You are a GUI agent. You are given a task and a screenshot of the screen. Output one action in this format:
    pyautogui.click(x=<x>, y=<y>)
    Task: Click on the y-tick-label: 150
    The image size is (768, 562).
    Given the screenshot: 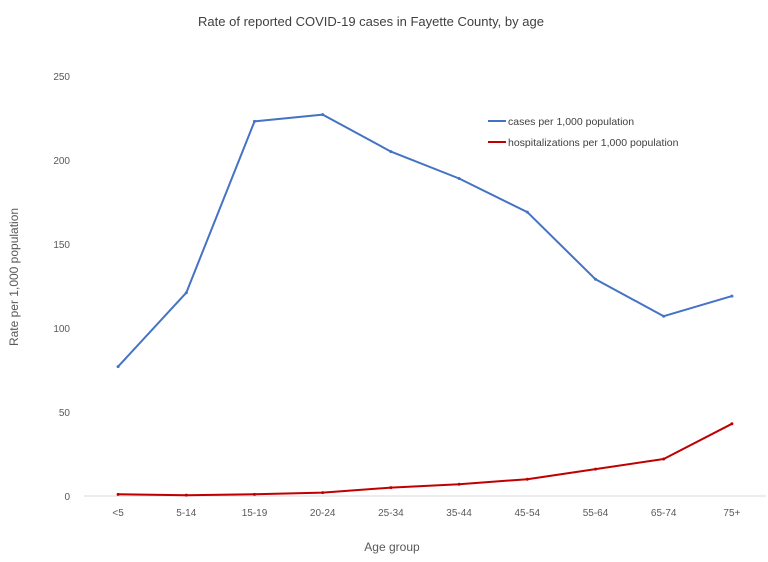 What is the action you would take?
    pyautogui.click(x=61, y=245)
    